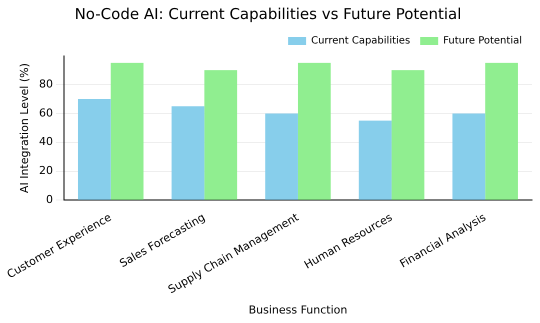 This screenshot has width=540, height=323. What do you see at coordinates (482, 41) in the screenshot?
I see `legend-label: Future Potential` at bounding box center [482, 41].